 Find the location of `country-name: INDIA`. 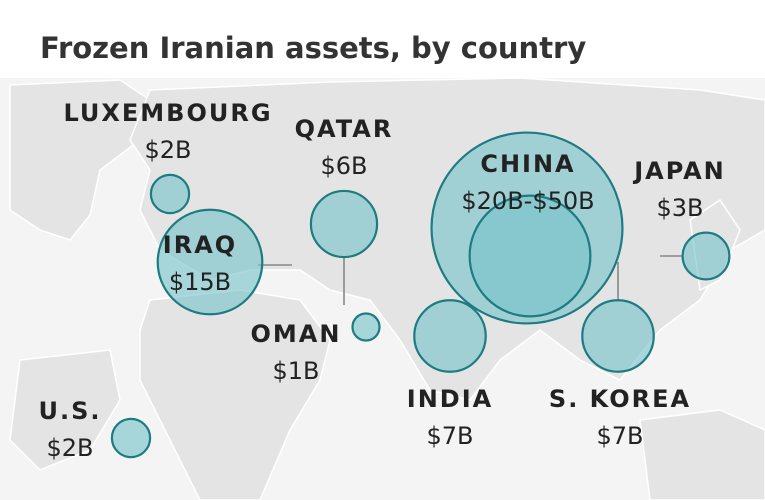

country-name: INDIA is located at coordinates (450, 399).